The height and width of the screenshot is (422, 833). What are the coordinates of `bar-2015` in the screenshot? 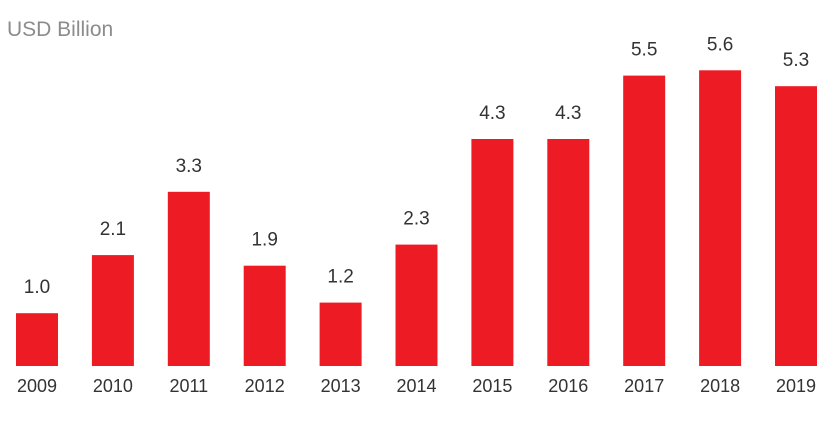 It's located at (492, 252).